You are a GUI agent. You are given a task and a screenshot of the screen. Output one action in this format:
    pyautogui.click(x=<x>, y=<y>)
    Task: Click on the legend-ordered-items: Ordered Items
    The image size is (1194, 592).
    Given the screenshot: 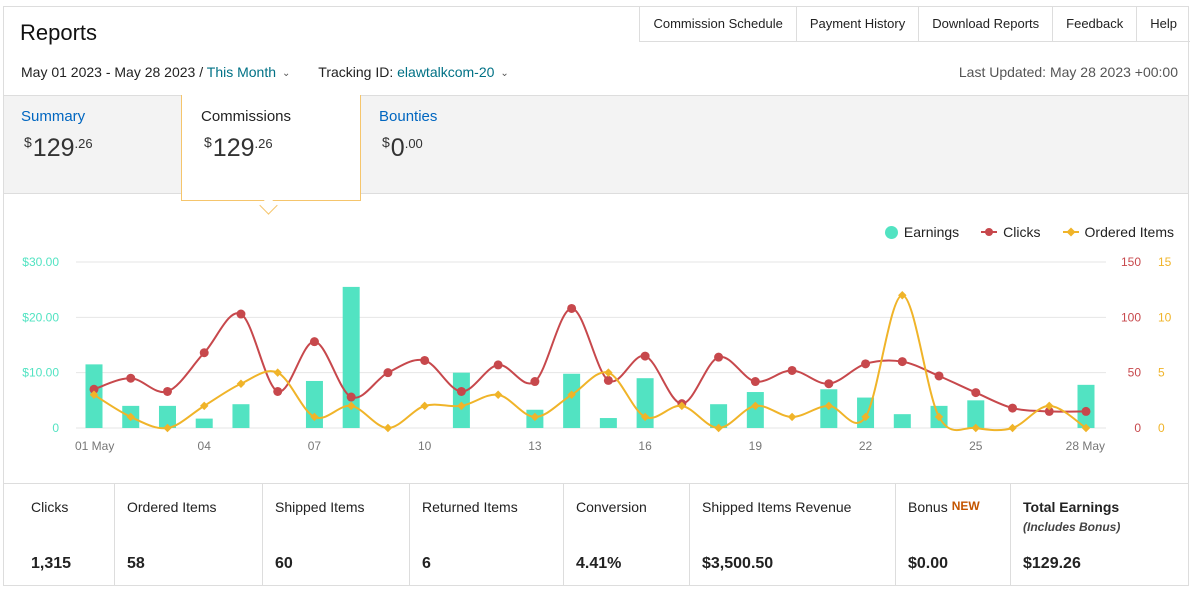 What is the action you would take?
    pyautogui.click(x=1118, y=232)
    